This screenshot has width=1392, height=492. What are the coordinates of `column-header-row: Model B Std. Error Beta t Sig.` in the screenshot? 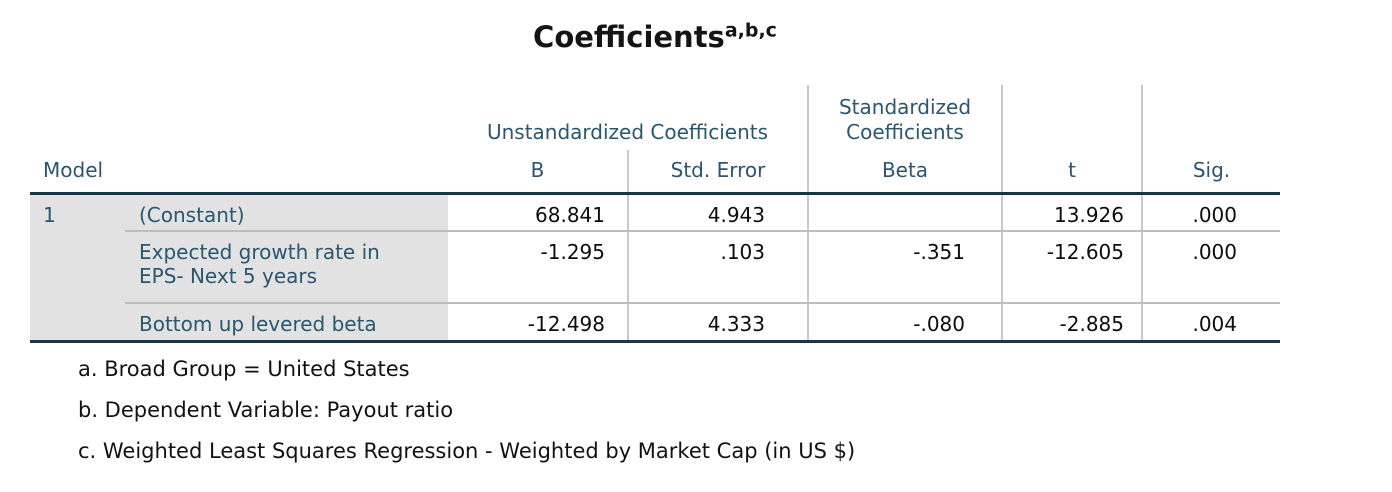 It's located at (655, 172).